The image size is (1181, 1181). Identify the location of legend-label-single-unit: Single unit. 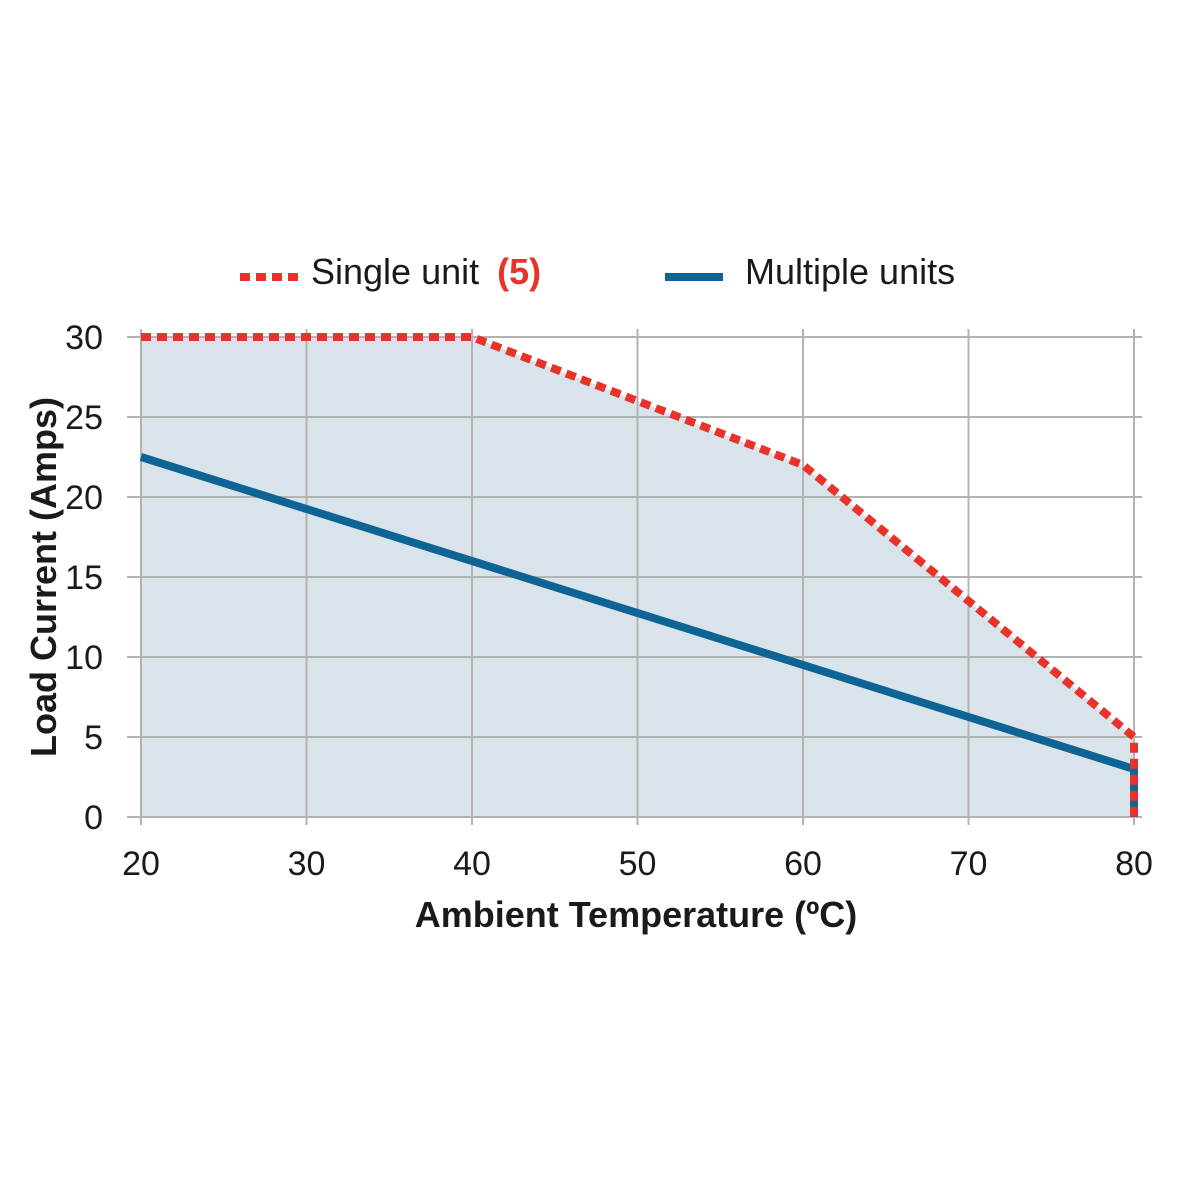
(395, 271).